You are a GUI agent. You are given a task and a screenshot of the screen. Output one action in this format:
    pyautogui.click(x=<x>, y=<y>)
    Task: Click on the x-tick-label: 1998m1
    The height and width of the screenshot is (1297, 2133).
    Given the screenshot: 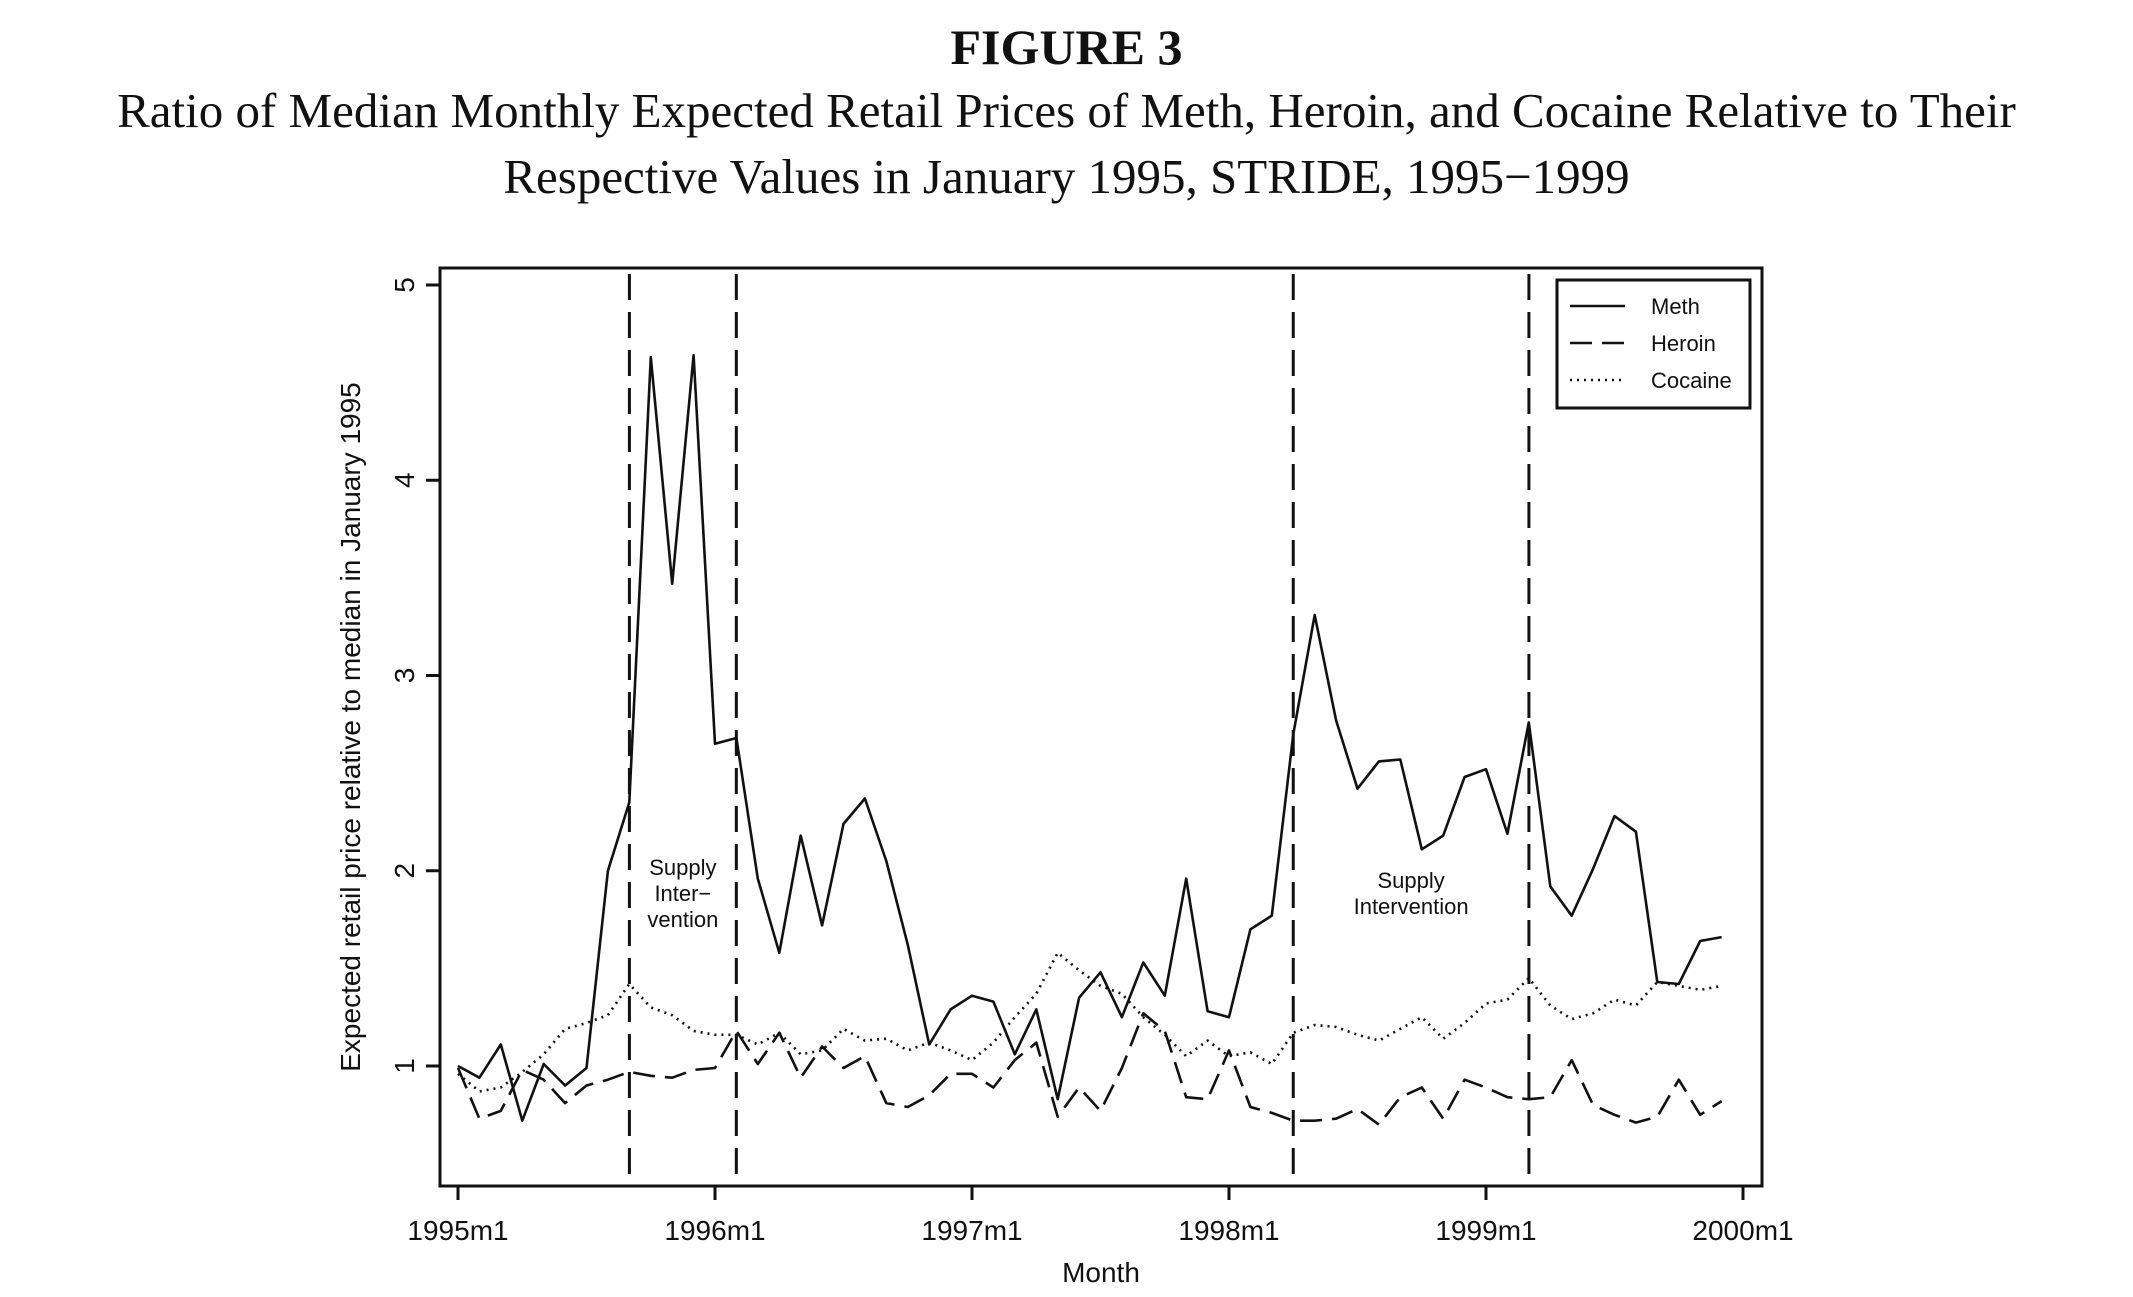 What is the action you would take?
    pyautogui.click(x=1228, y=1230)
    